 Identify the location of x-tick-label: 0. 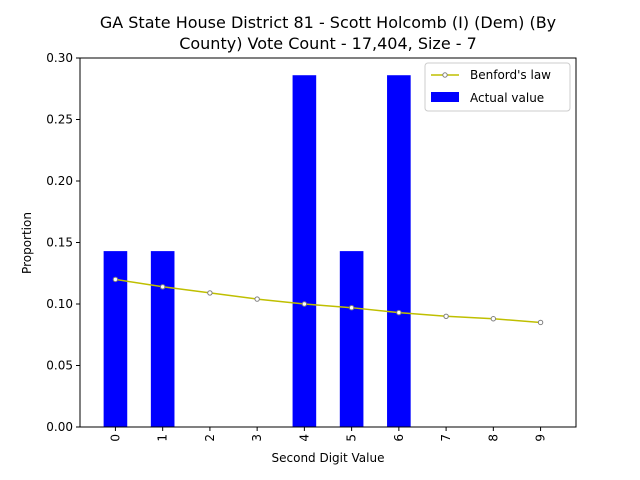
(115, 438).